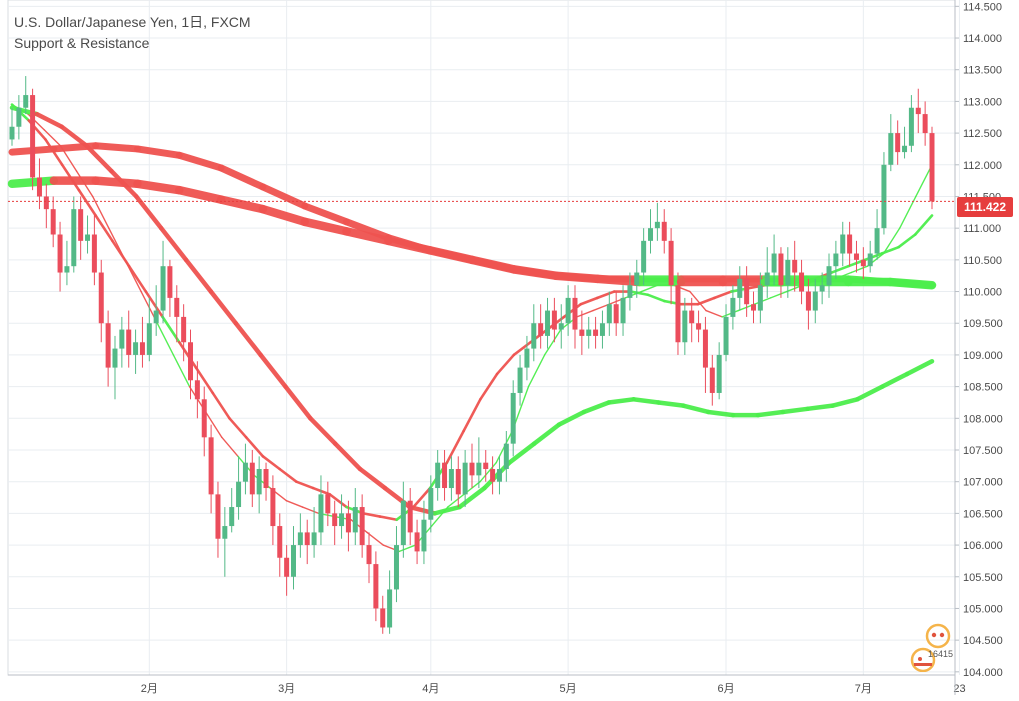 This screenshot has width=1019, height=701. I want to click on y-tick-label: 107.500, so click(983, 451).